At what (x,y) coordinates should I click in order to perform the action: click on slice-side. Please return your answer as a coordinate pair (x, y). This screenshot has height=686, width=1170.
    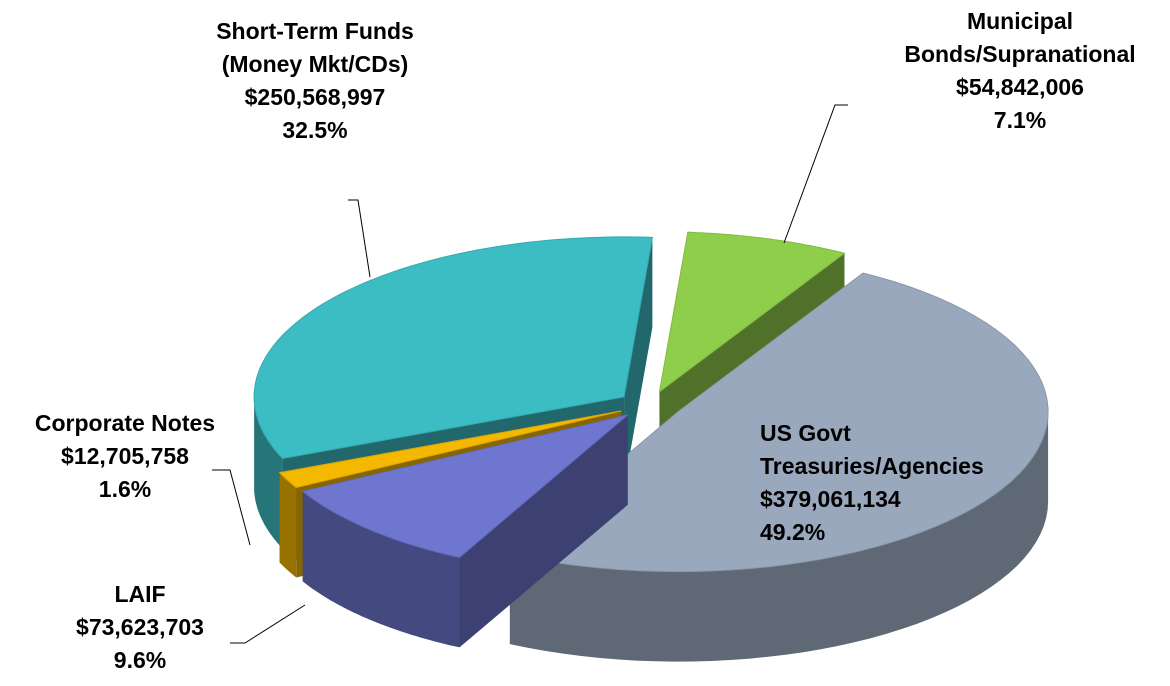
    Looking at the image, I should click on (638, 362).